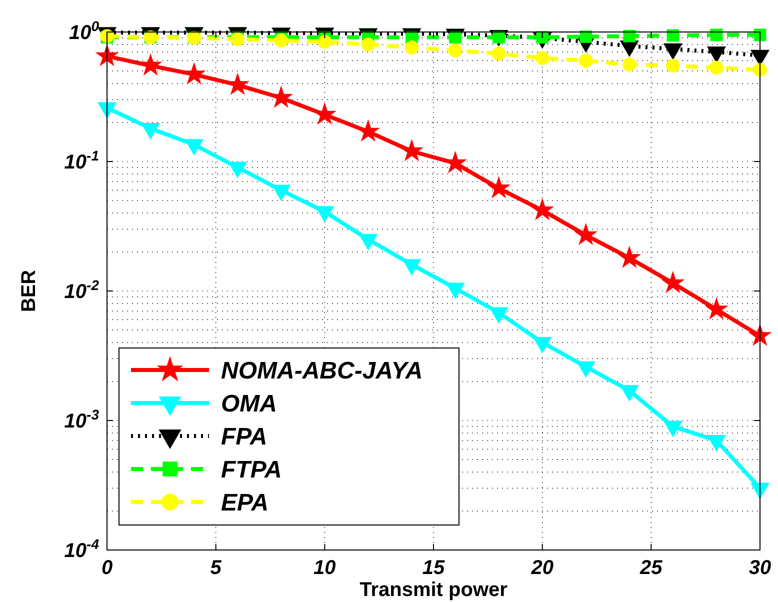 This screenshot has width=778, height=602. Describe the element at coordinates (434, 590) in the screenshot. I see `x-axis-title: Transmit power` at that location.